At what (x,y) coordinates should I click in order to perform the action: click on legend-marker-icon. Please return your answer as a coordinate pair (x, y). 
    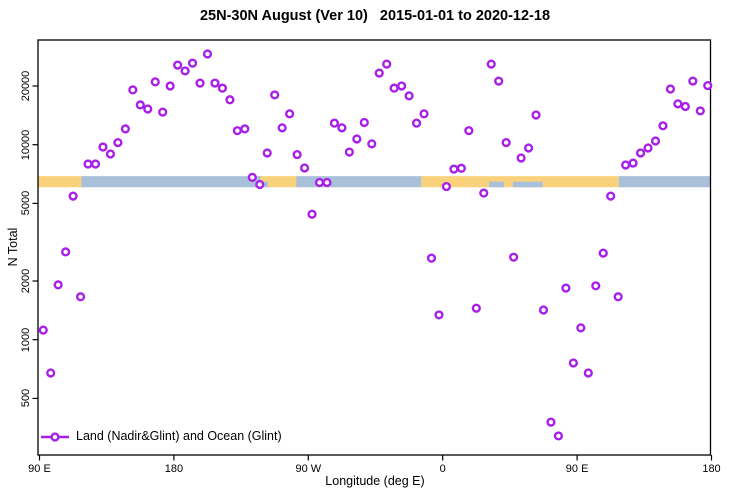
    Looking at the image, I should click on (55, 437).